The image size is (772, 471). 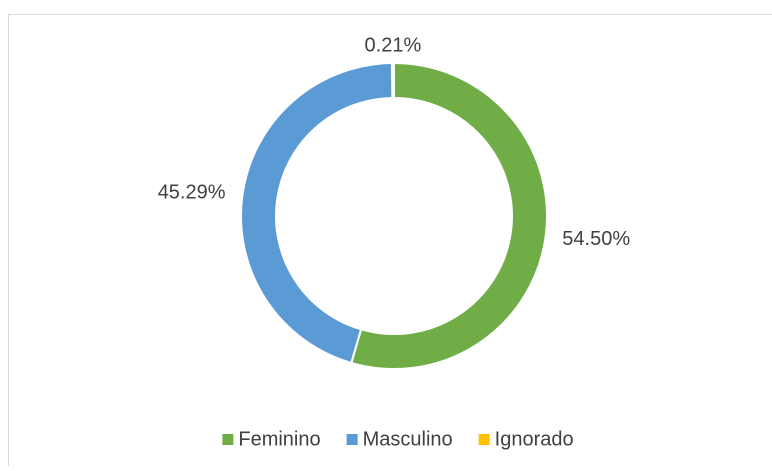 What do you see at coordinates (408, 439) in the screenshot?
I see `legend-label: Masculino` at bounding box center [408, 439].